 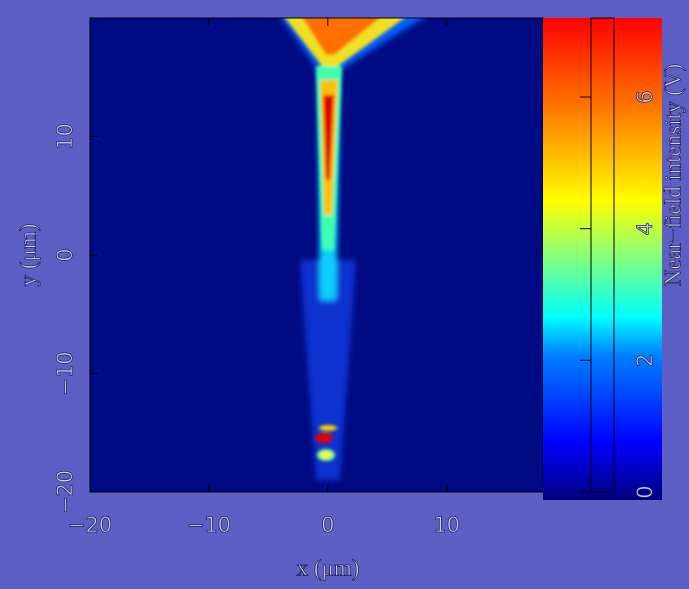 I want to click on x-tick-label: 10, so click(x=446, y=525).